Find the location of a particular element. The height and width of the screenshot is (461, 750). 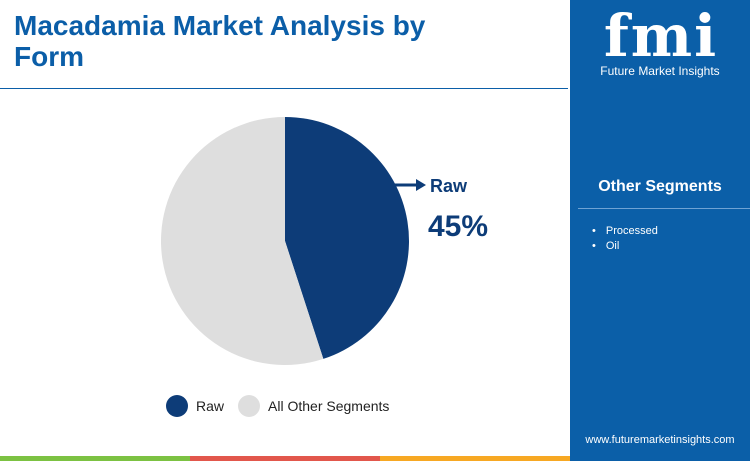

chart-legend: Raw All Other Segments is located at coordinates (284, 406).